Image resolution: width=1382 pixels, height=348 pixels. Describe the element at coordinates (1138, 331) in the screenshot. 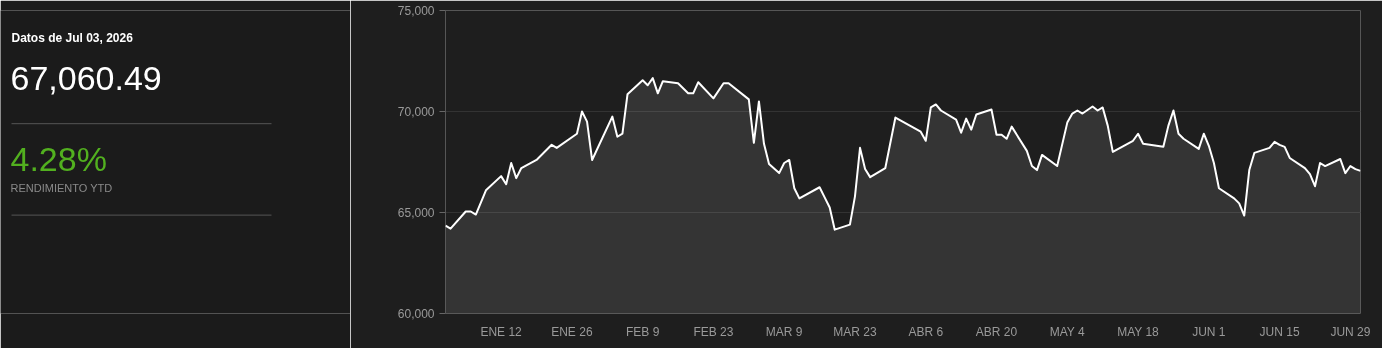

I see `x-tick-label: MAY 18` at that location.